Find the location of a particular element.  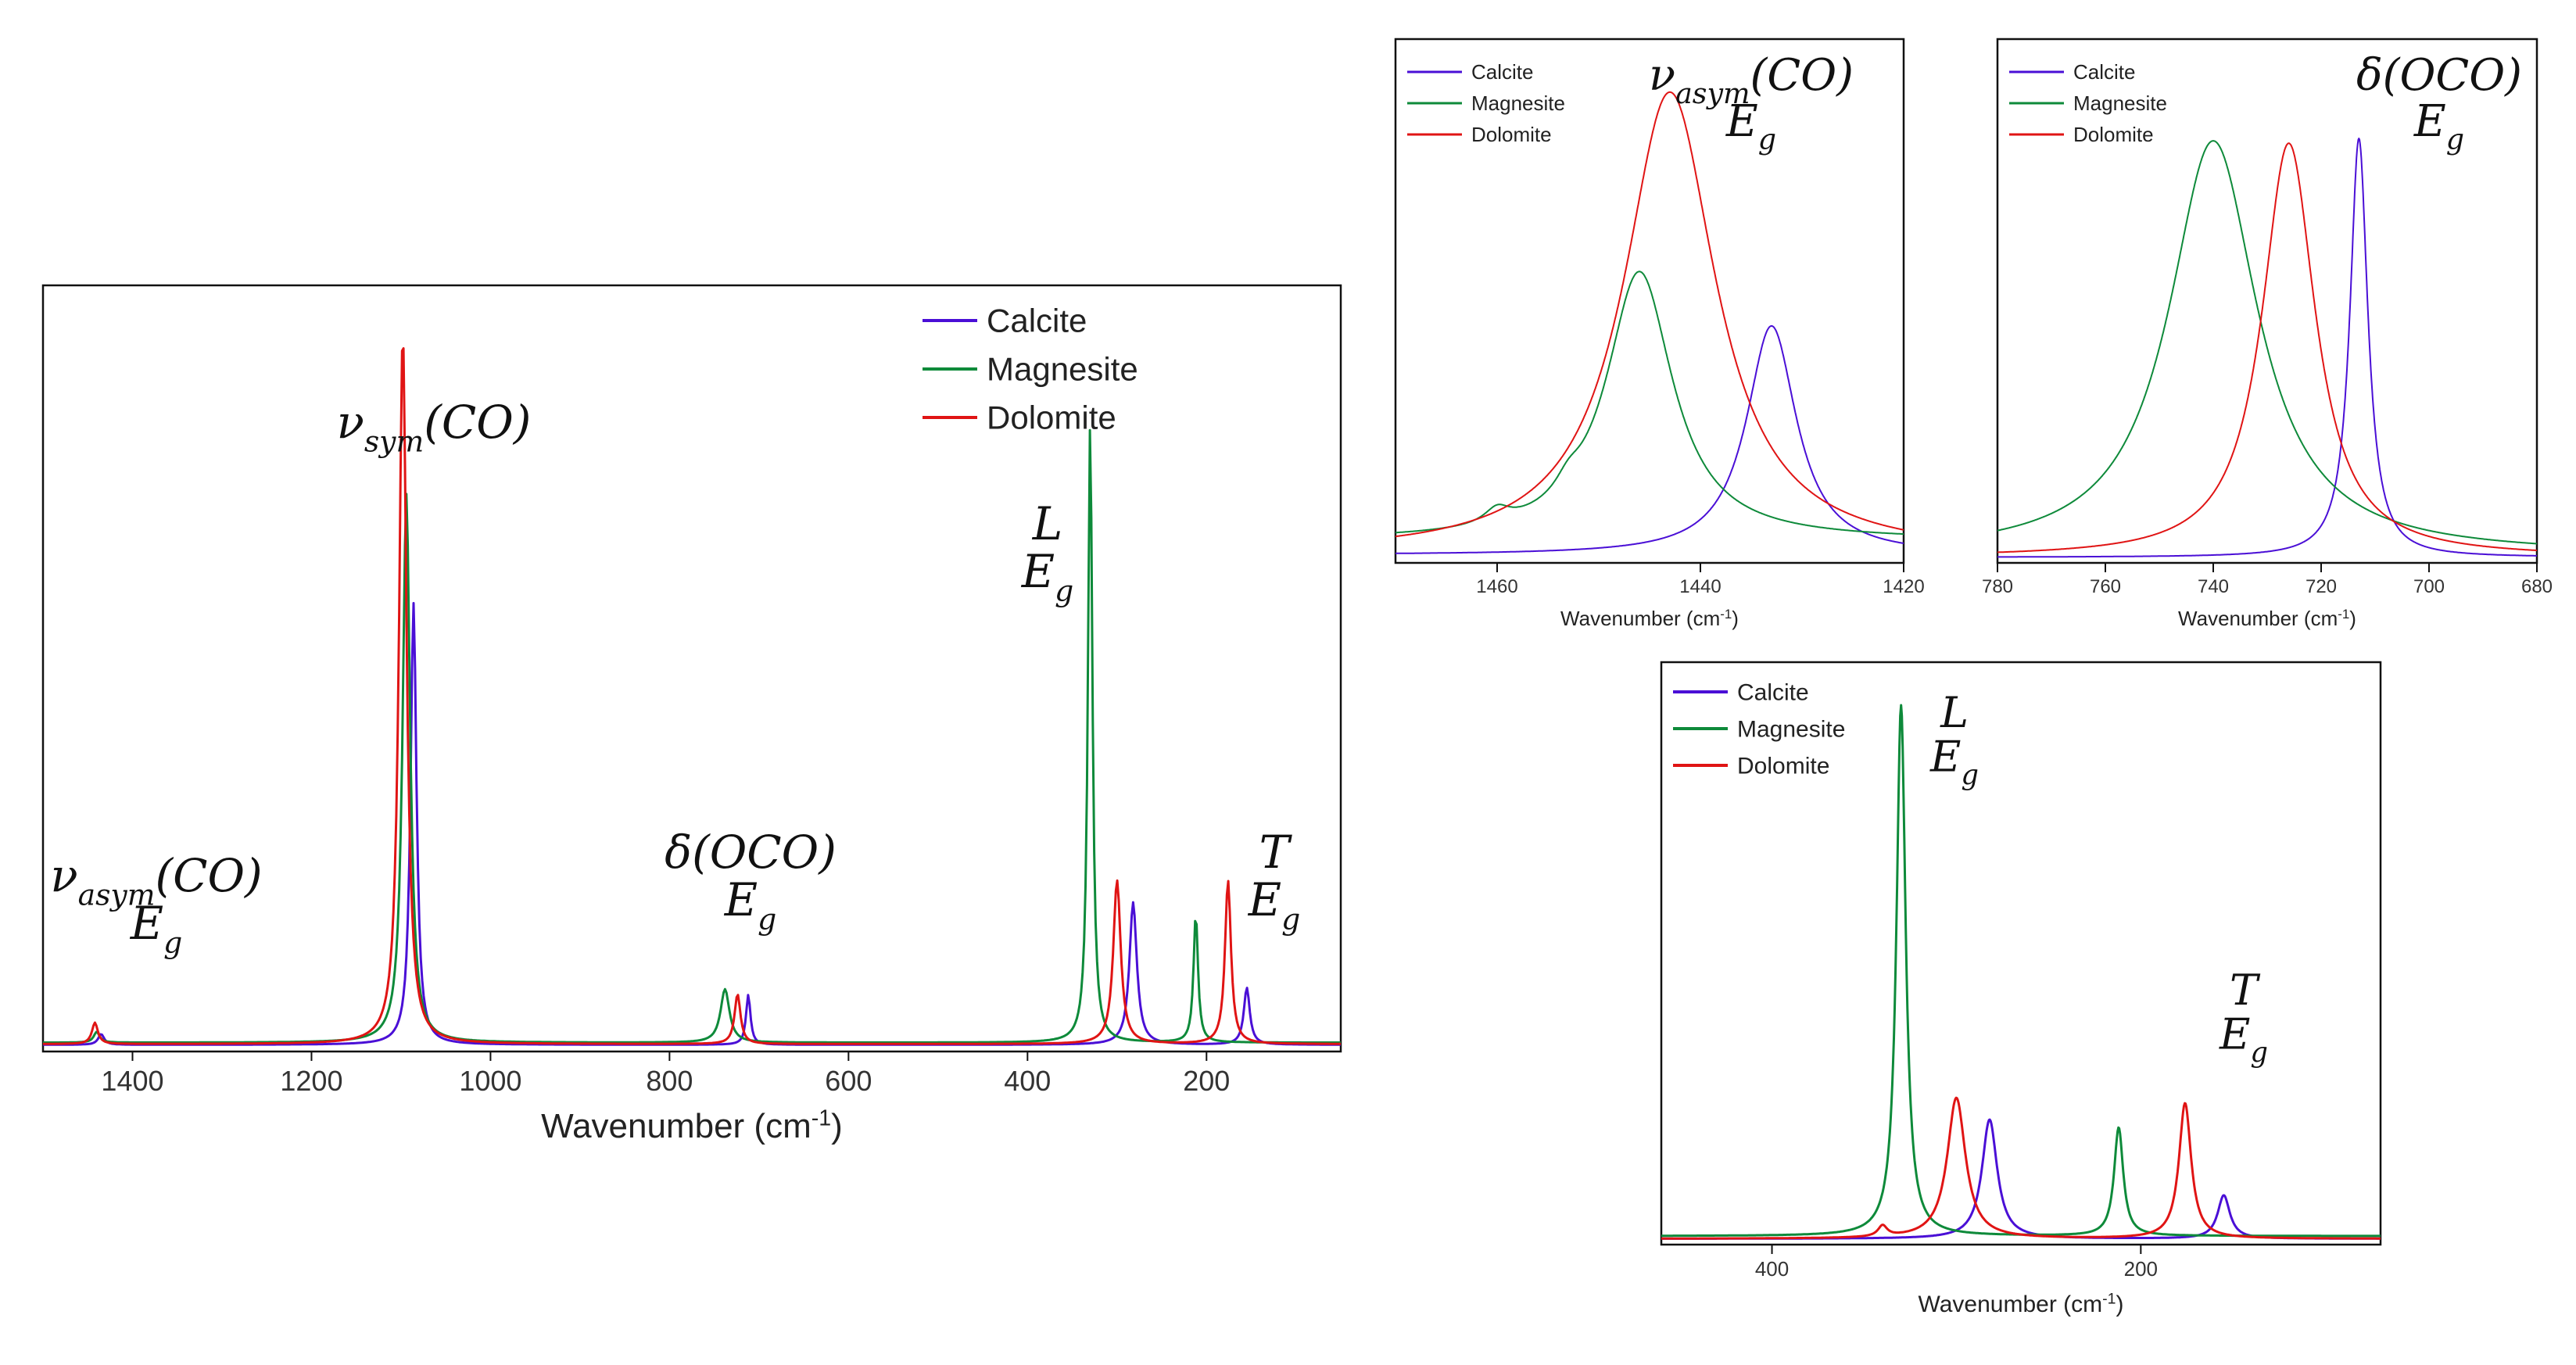

annotation-label: L is located at coordinates (1954, 712).